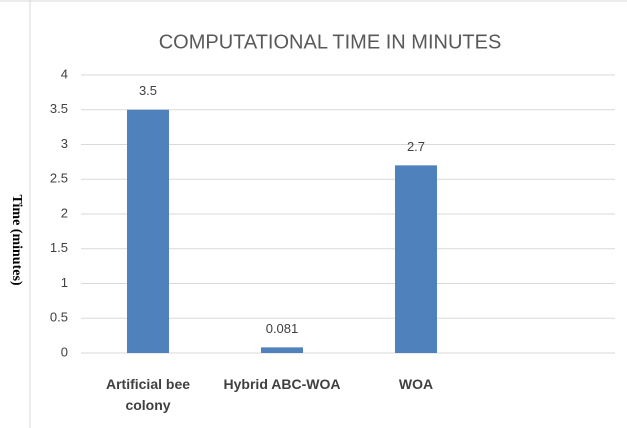  Describe the element at coordinates (282, 328) in the screenshot. I see `data-label: 0.081` at that location.